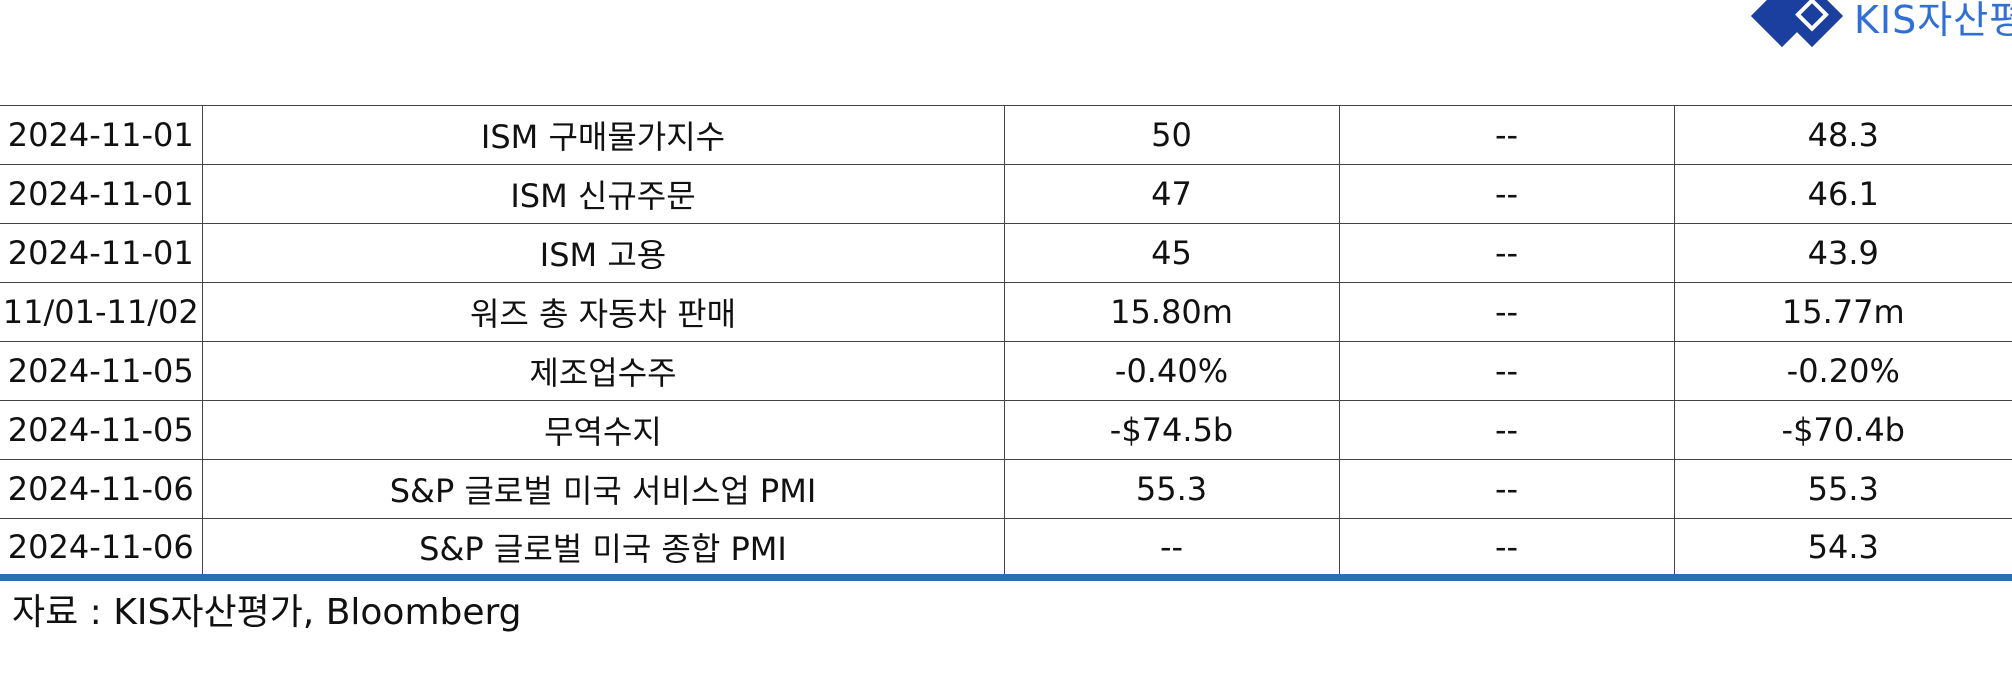 Image resolution: width=2012 pixels, height=676 pixels. I want to click on survey-cell: 55.3, so click(1171, 489).